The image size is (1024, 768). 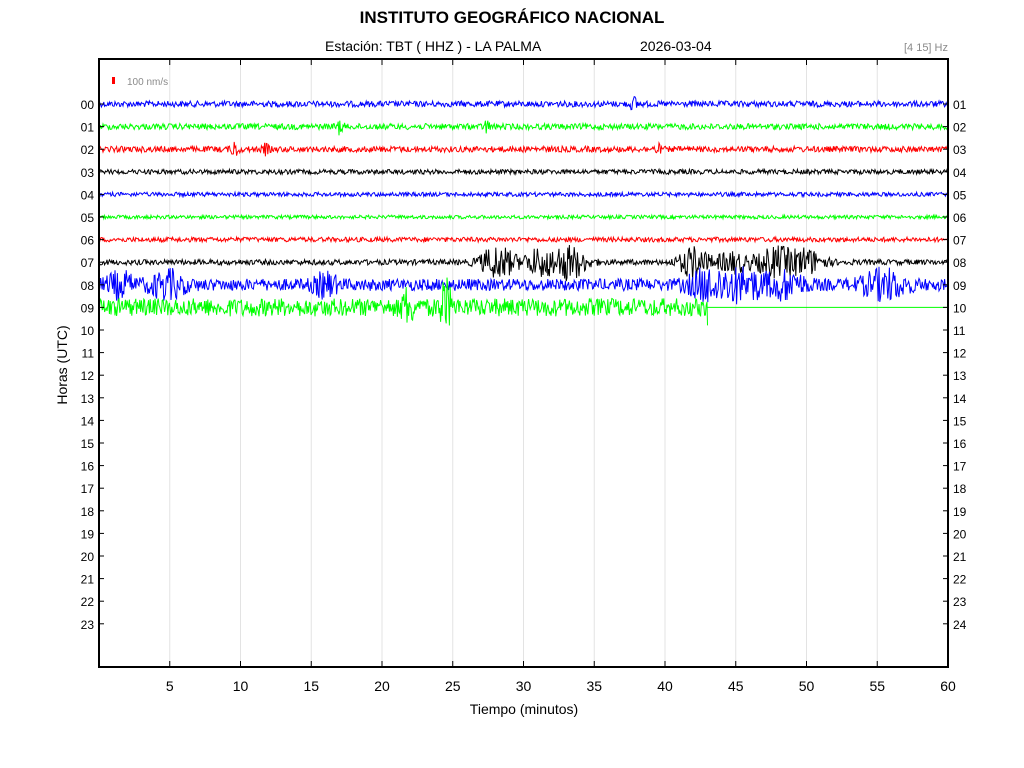 What do you see at coordinates (88, 489) in the screenshot?
I see `hour-label-left: 17` at bounding box center [88, 489].